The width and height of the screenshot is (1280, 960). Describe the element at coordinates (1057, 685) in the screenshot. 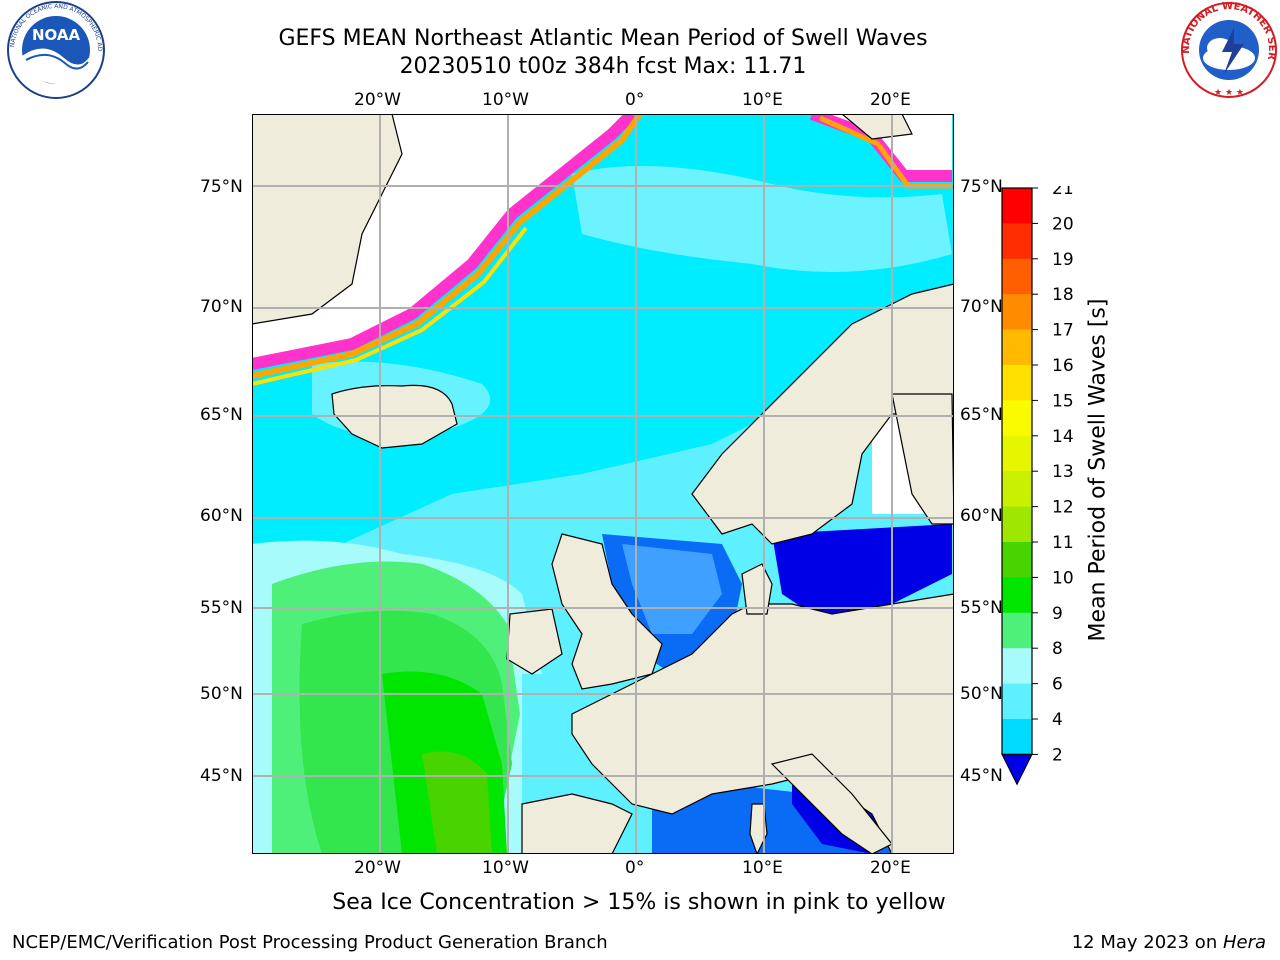

I see `colorbar-tick-label: 6` at that location.